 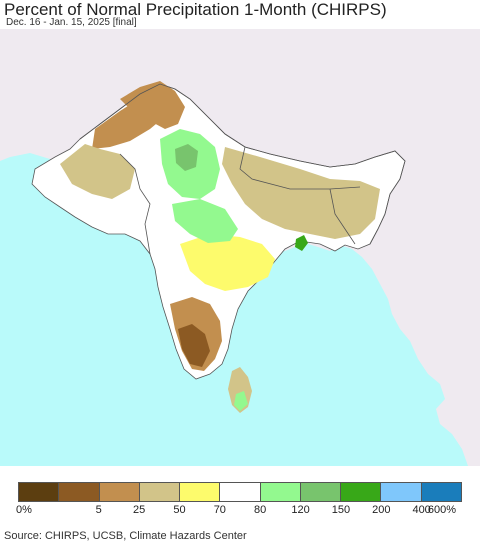 What do you see at coordinates (24, 510) in the screenshot?
I see `legend-tick-label: 0%` at bounding box center [24, 510].